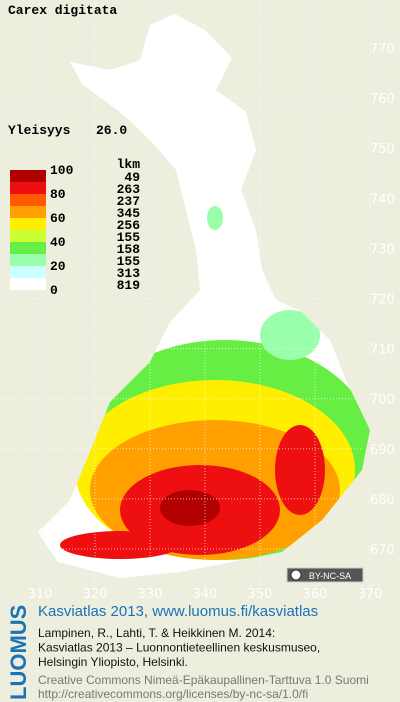  I want to click on y-grid-label: 710, so click(382, 350).